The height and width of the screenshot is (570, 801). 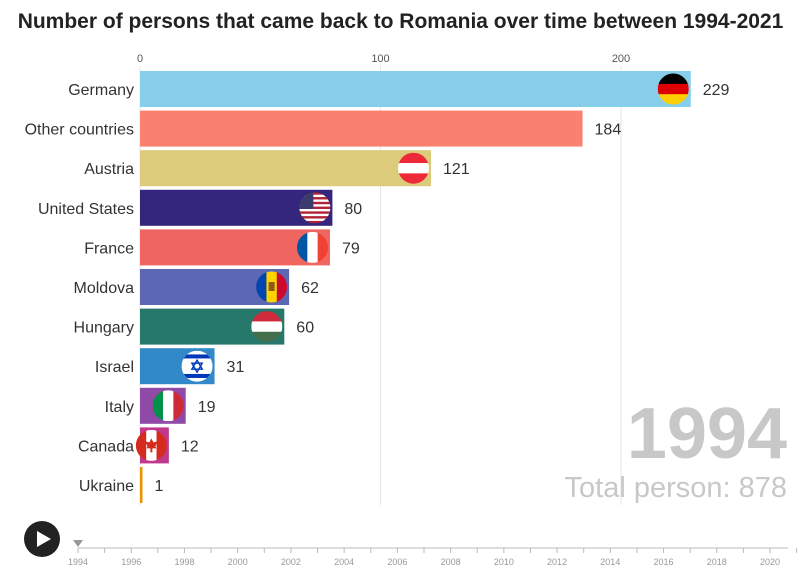 What do you see at coordinates (190, 446) in the screenshot?
I see `value-label: 12` at bounding box center [190, 446].